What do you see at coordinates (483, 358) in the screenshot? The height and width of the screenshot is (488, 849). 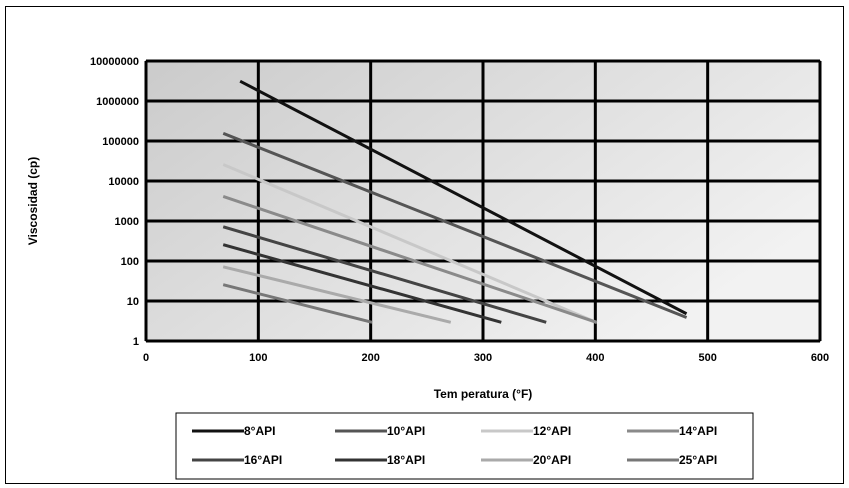 I see `x-tick-label: 300` at bounding box center [483, 358].